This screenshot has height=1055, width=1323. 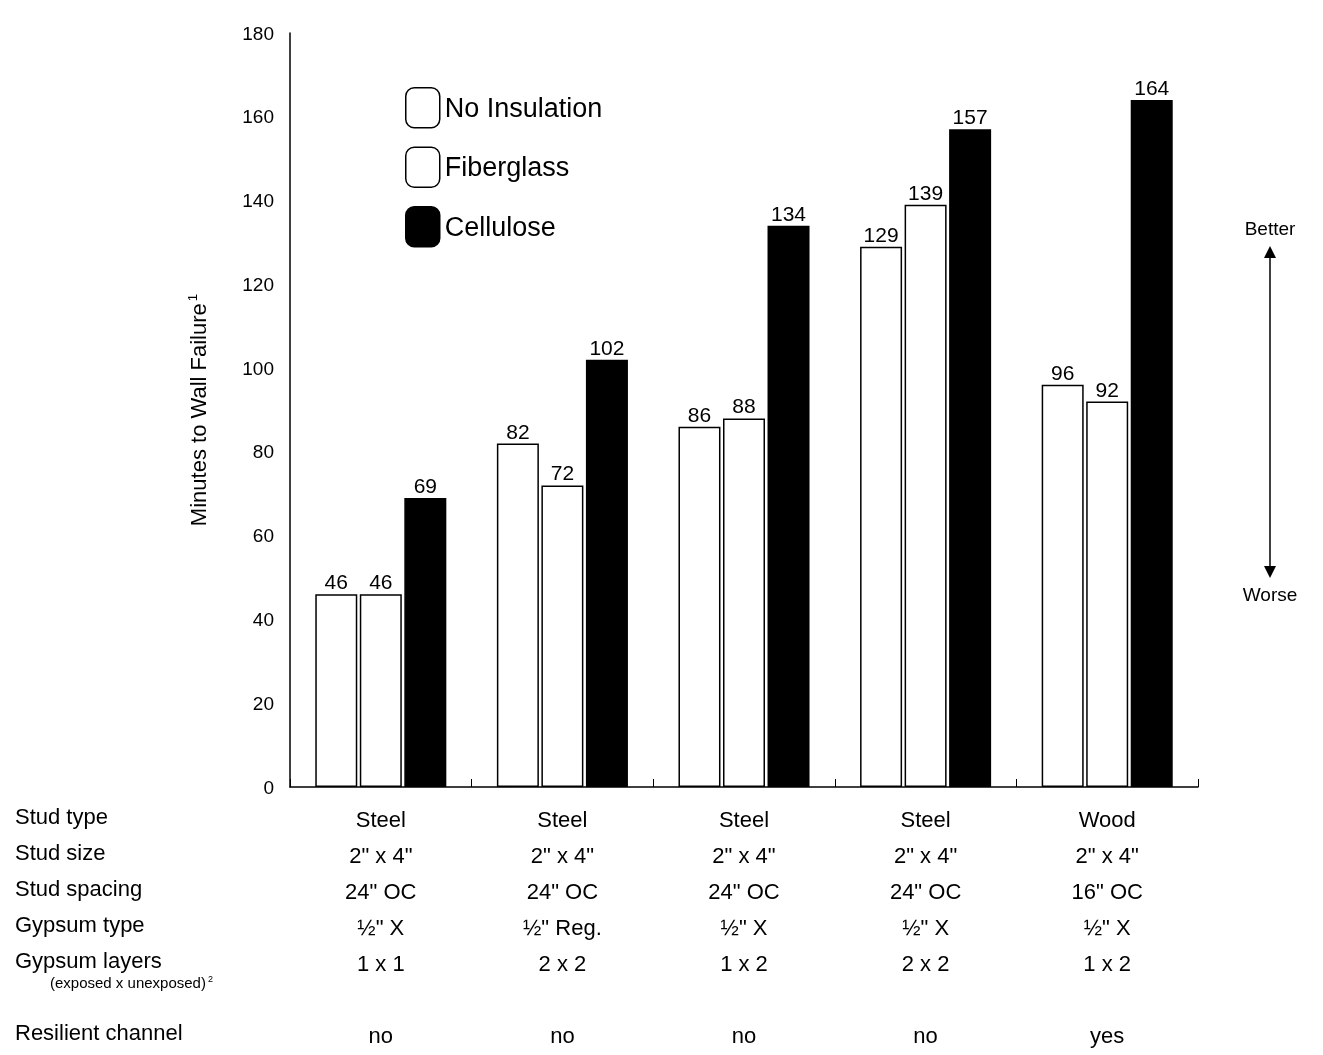 I want to click on data-label: 92, so click(x=1107, y=389).